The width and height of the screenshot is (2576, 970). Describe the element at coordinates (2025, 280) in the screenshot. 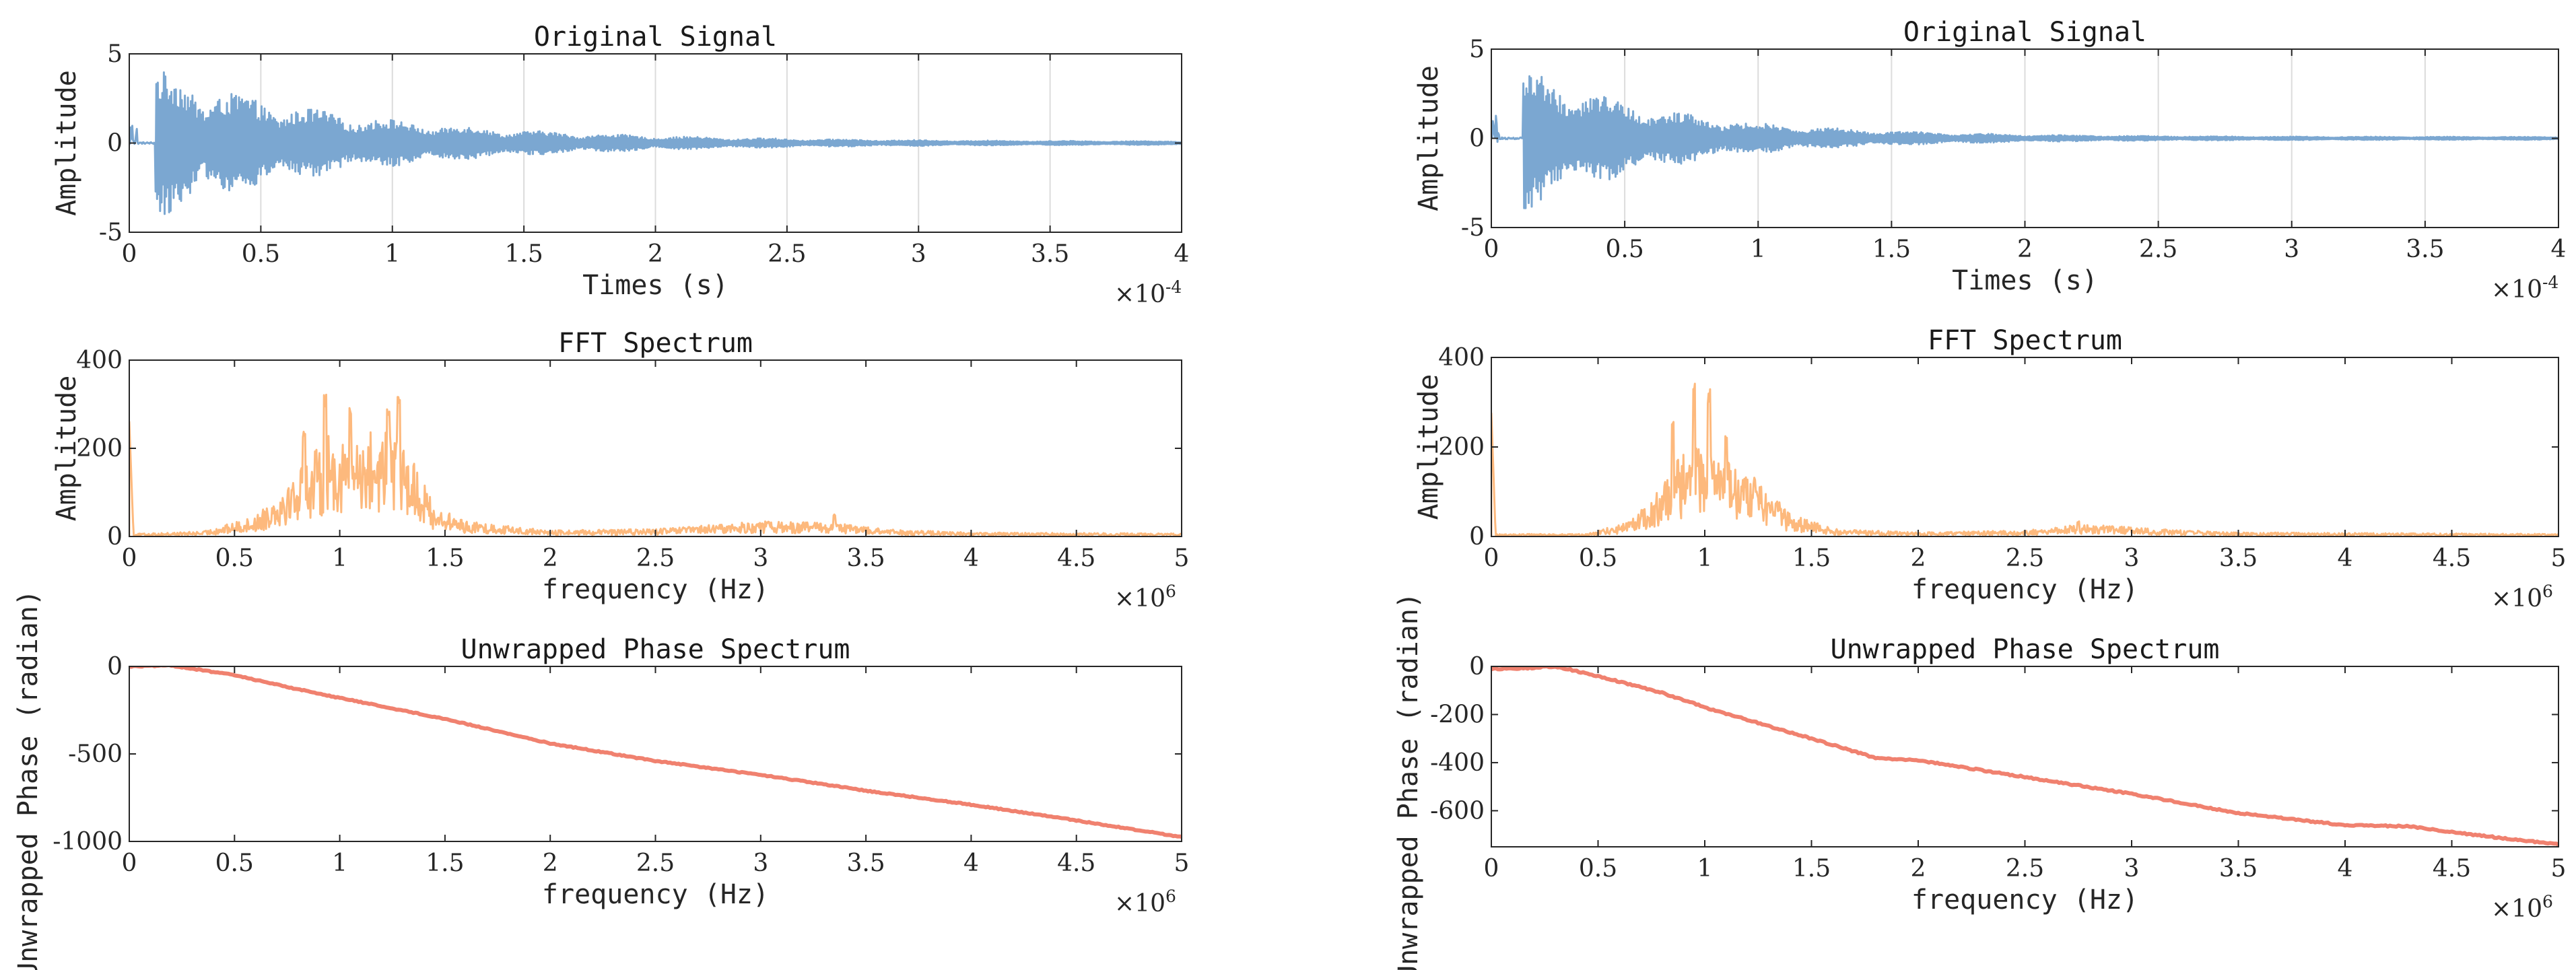

I see `x-axis-label: Times (s)` at that location.